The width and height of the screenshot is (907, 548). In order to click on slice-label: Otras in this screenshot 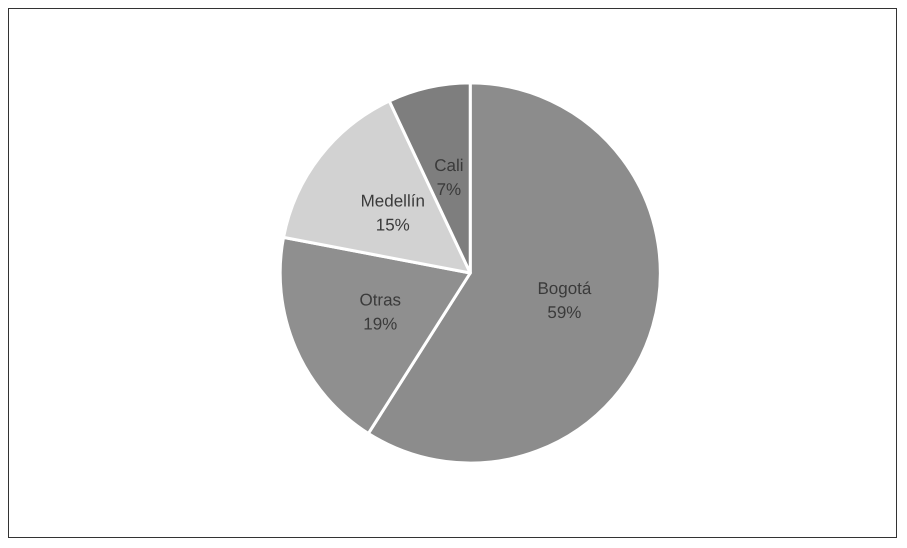, I will do `click(380, 300)`.